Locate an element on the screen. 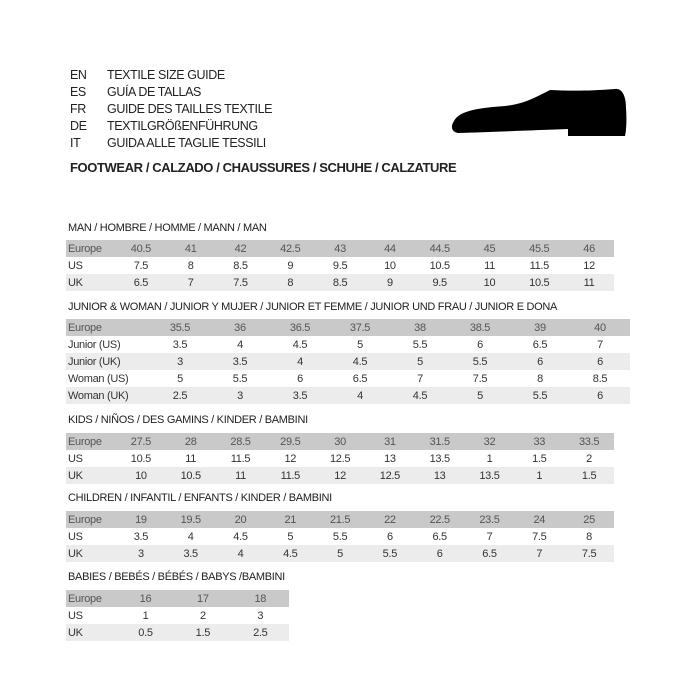  size-cell: 32 is located at coordinates (489, 441).